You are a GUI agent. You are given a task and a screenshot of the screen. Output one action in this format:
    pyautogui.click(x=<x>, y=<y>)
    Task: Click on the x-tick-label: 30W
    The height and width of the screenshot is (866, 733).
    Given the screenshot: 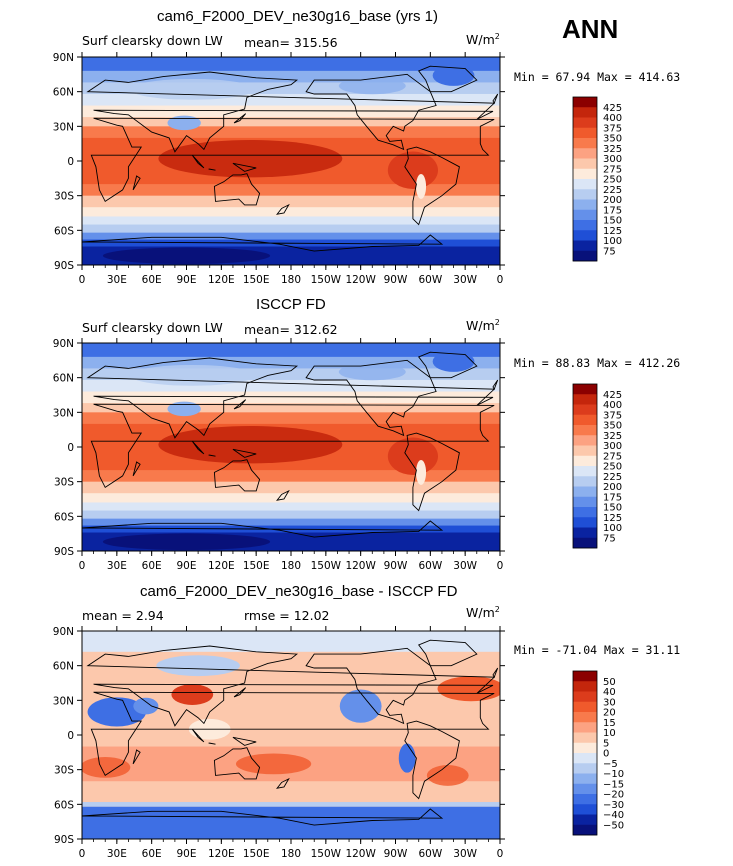 What is the action you would take?
    pyautogui.click(x=465, y=566)
    